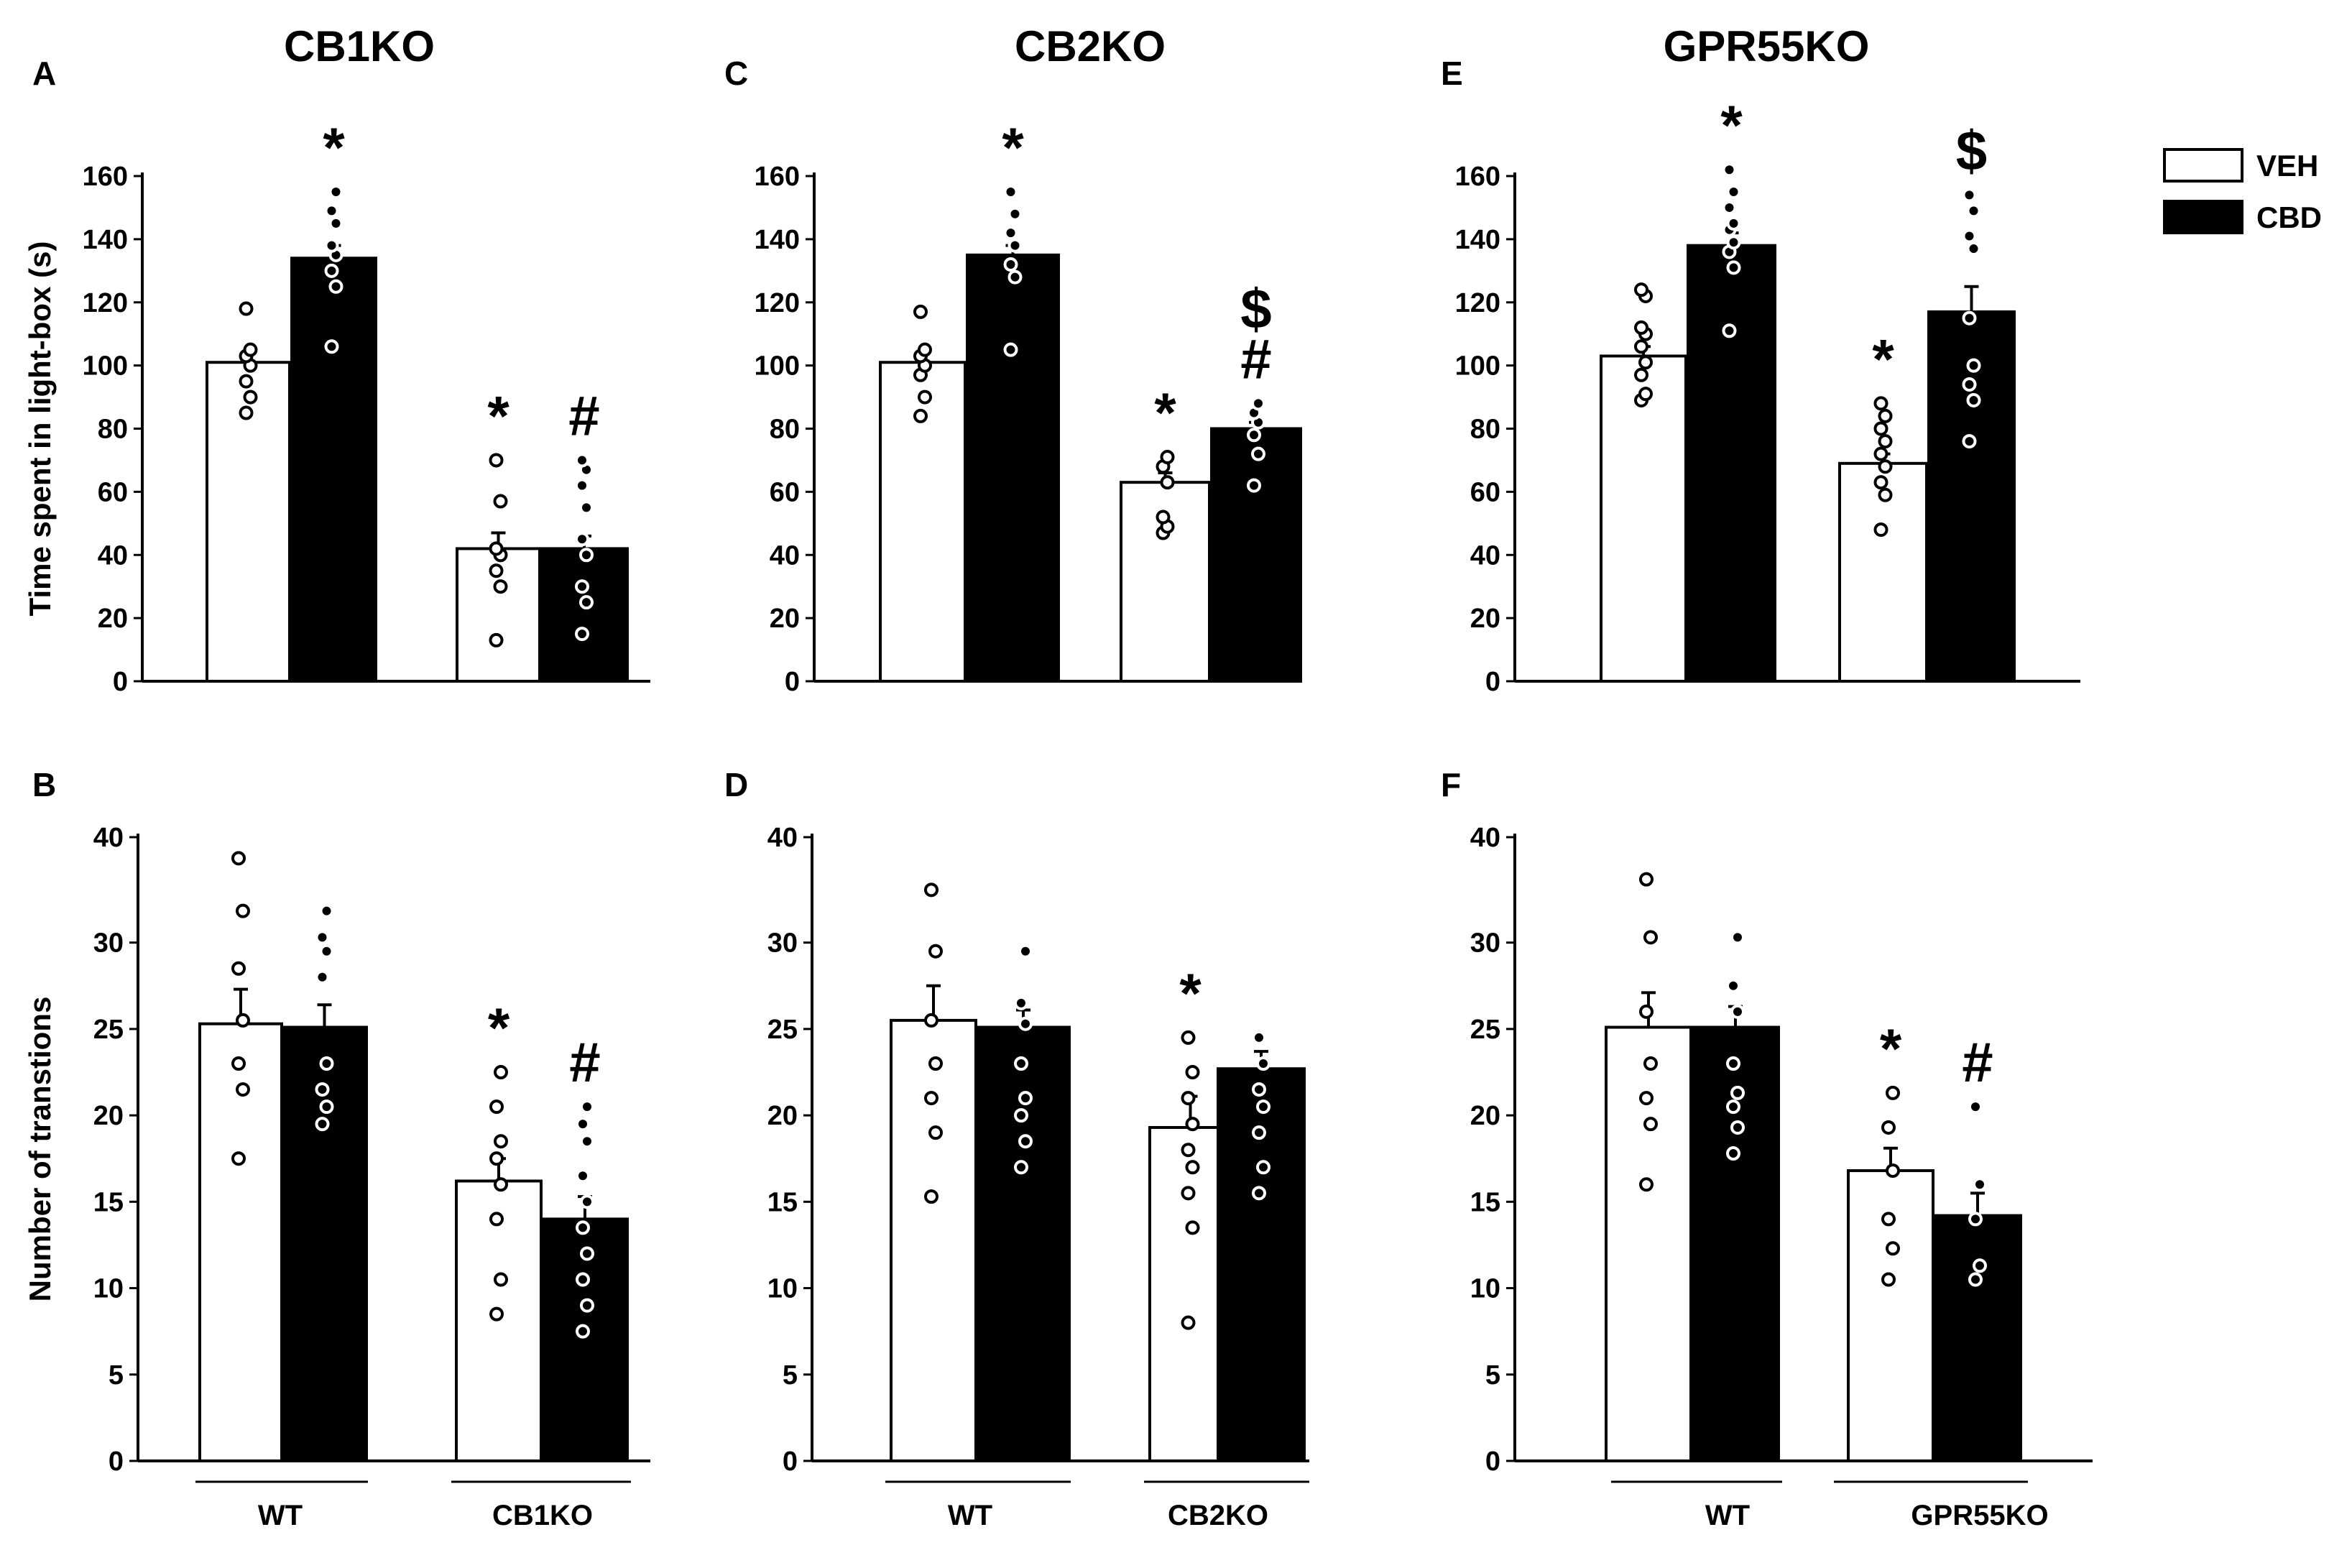 Image resolution: width=2352 pixels, height=1568 pixels. I want to click on panel-letter: E, so click(1452, 73).